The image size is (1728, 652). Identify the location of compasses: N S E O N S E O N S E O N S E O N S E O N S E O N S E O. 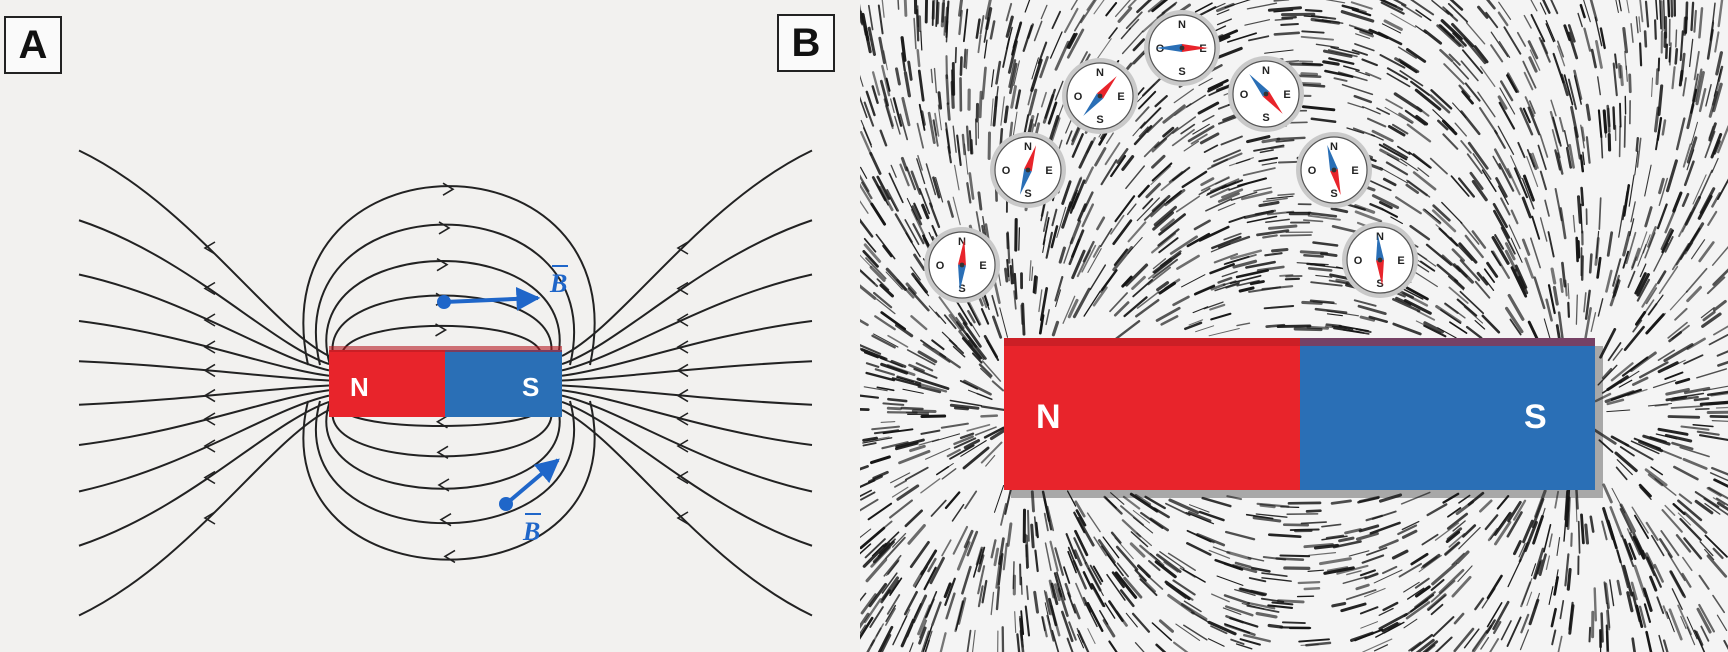
(1171, 156).